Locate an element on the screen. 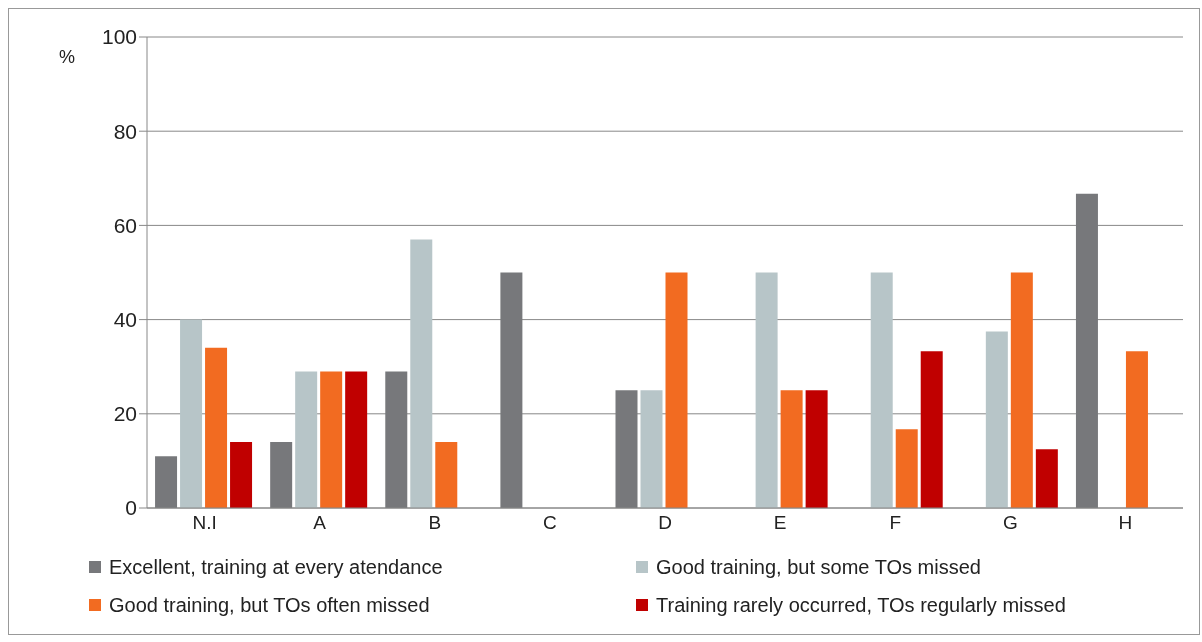 The height and width of the screenshot is (642, 1202). x-tick-label: A is located at coordinates (320, 523).